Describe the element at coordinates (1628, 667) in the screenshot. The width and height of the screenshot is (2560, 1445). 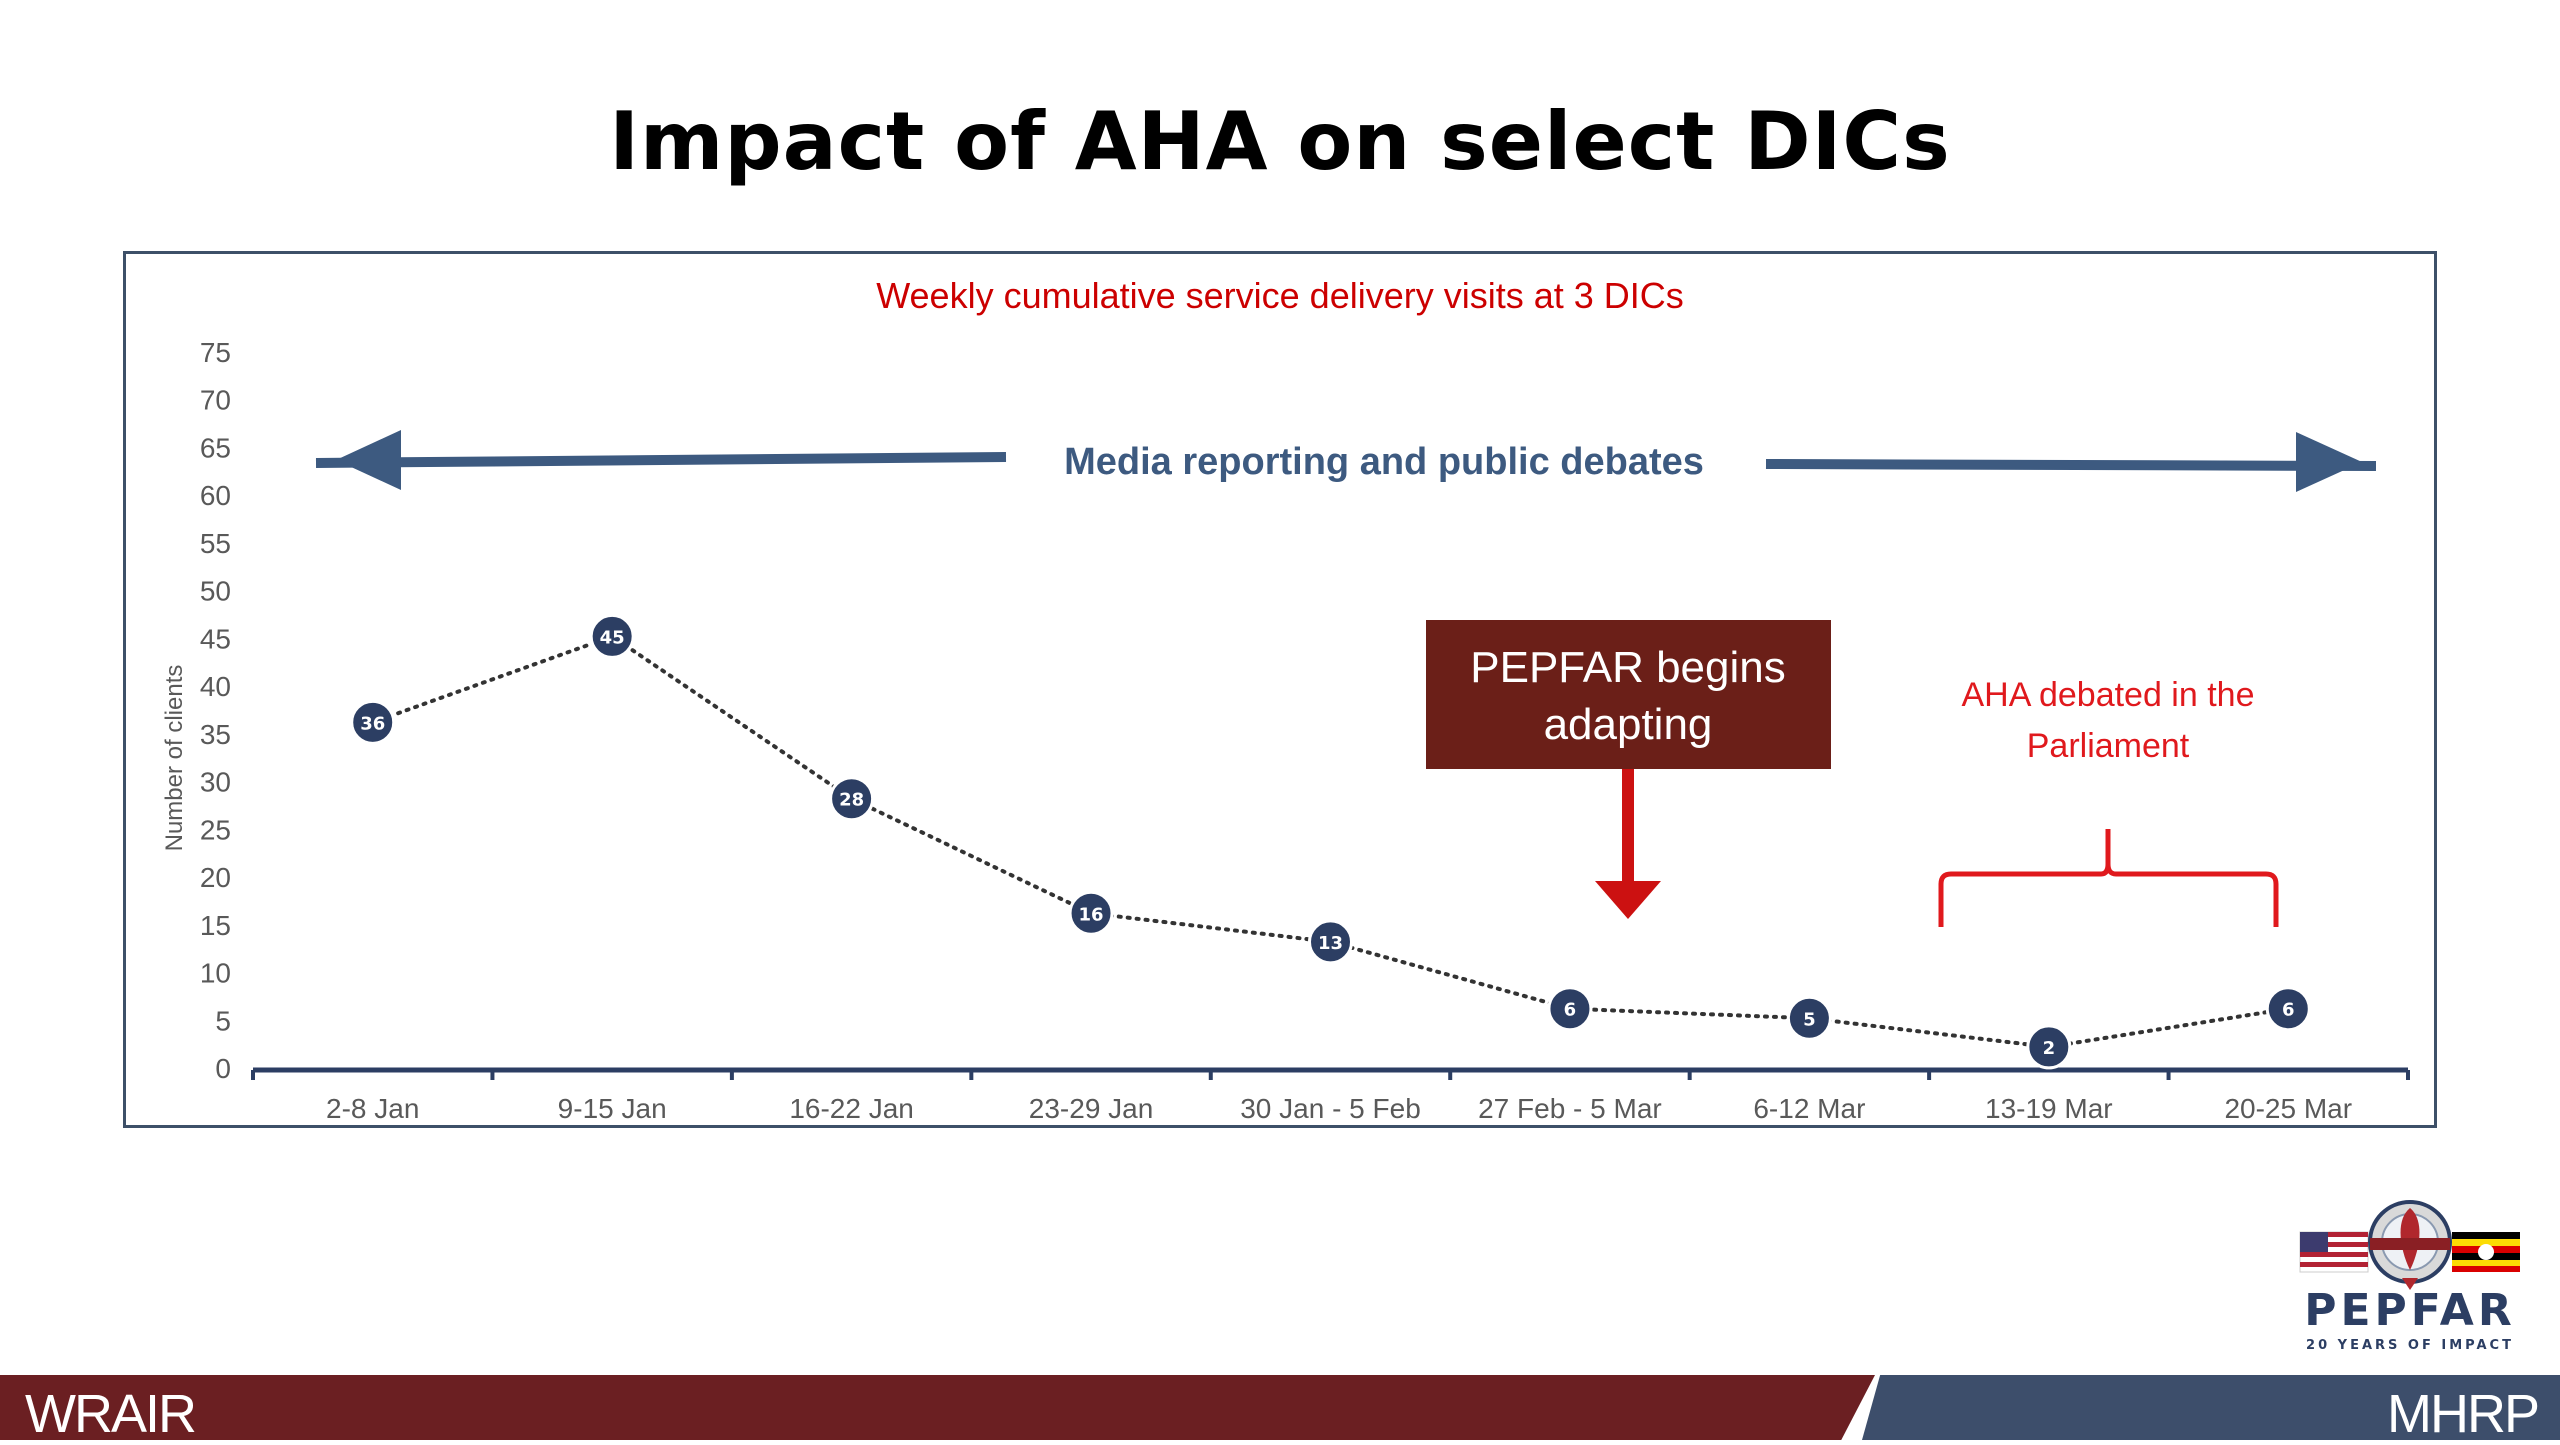
I see `pepfar-box-line1: PEPFAR begins` at that location.